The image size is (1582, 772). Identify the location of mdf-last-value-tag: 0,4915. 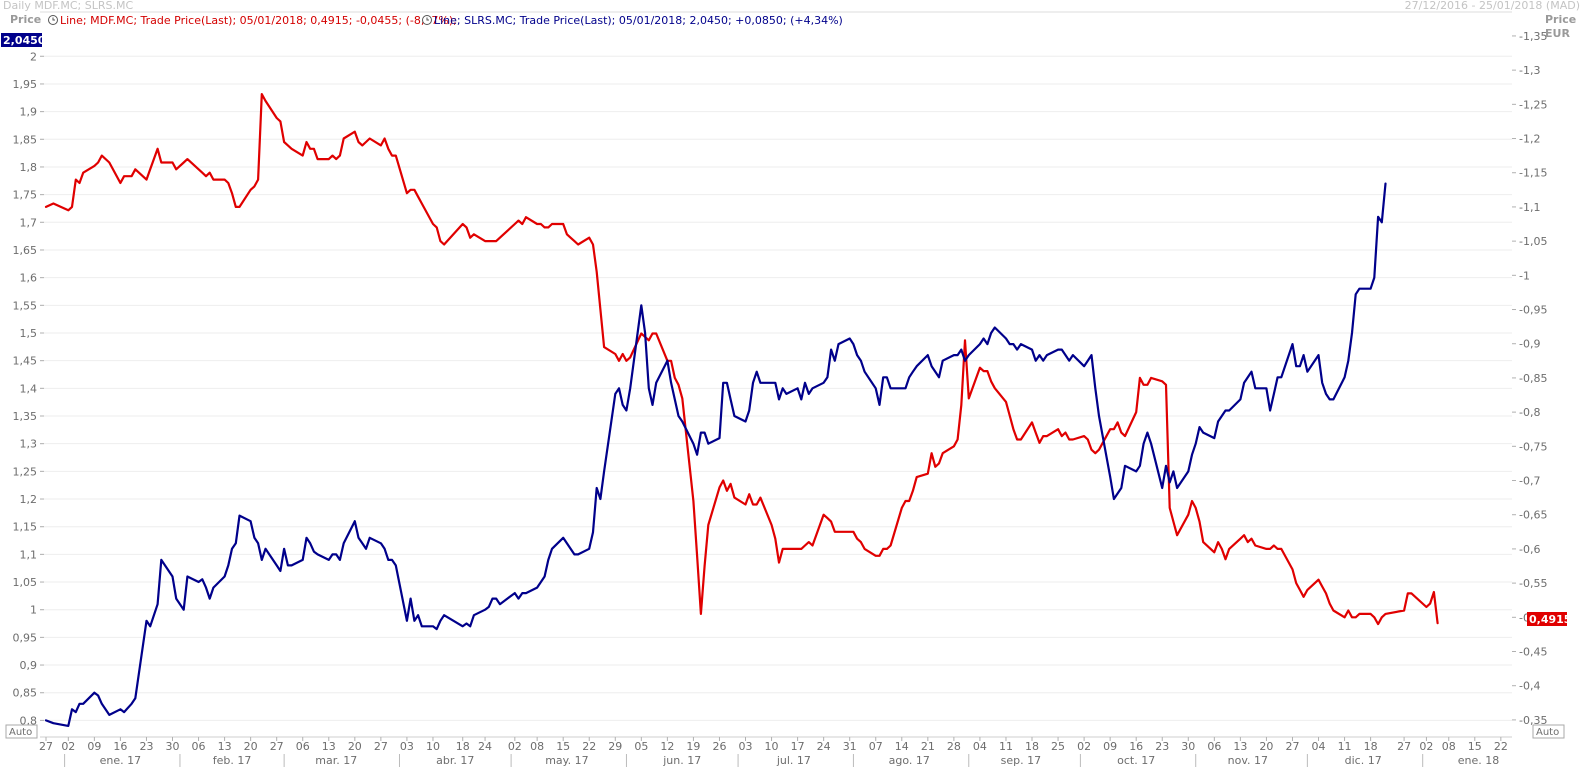
(1549, 619).